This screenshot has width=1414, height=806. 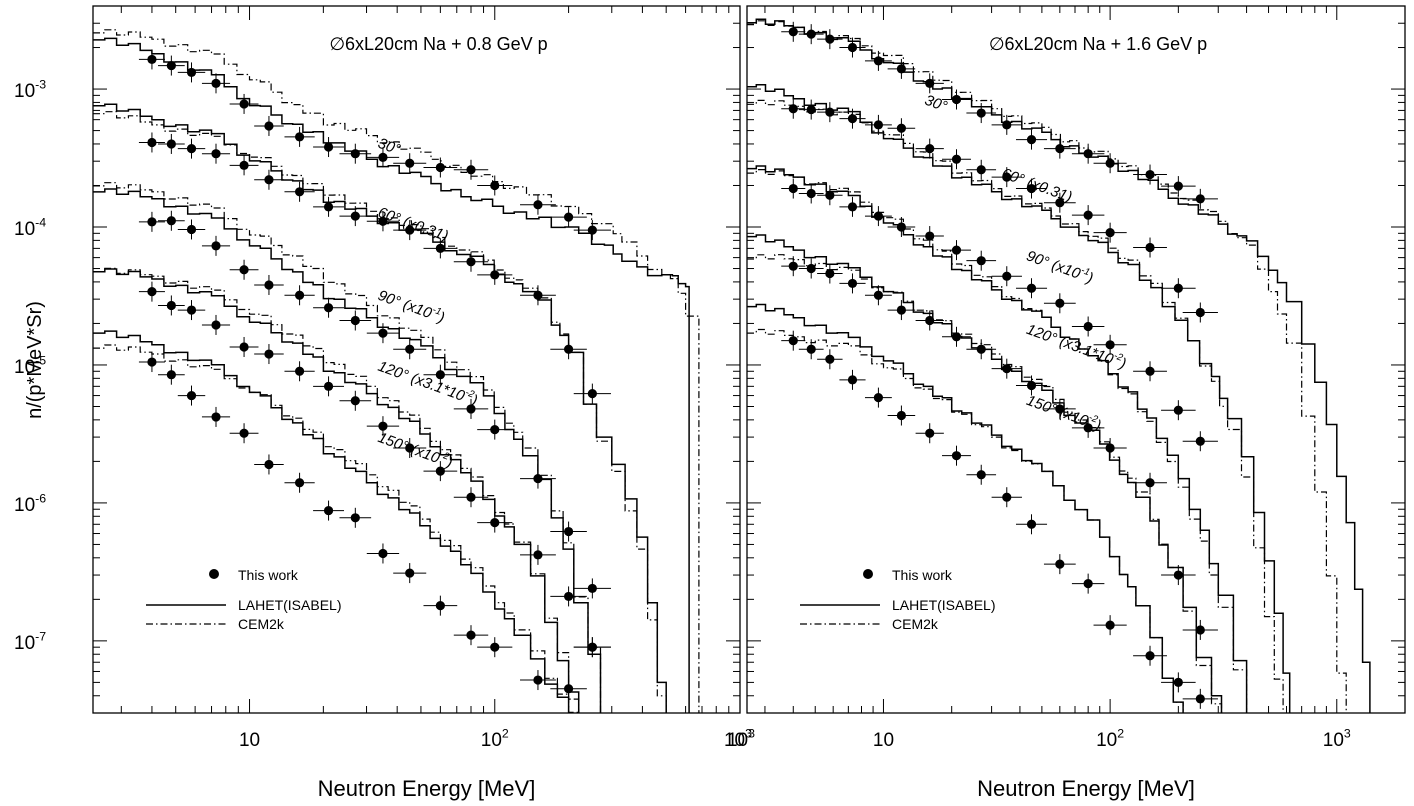 What do you see at coordinates (428, 382) in the screenshot?
I see `angle-label: 120° (x3.1*10-2)` at bounding box center [428, 382].